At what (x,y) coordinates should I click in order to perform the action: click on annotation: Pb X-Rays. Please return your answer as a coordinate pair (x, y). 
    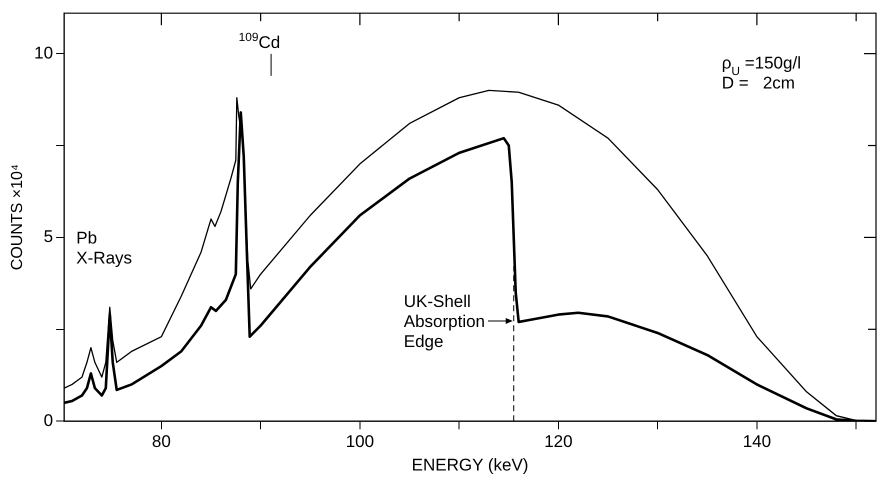
    Looking at the image, I should click on (104, 248).